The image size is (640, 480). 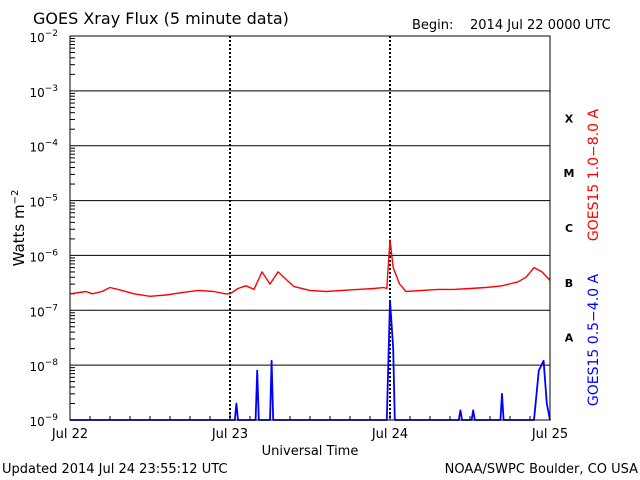 I want to click on begin-value: 2014 Jul 22 0000 UTC, so click(x=540, y=25).